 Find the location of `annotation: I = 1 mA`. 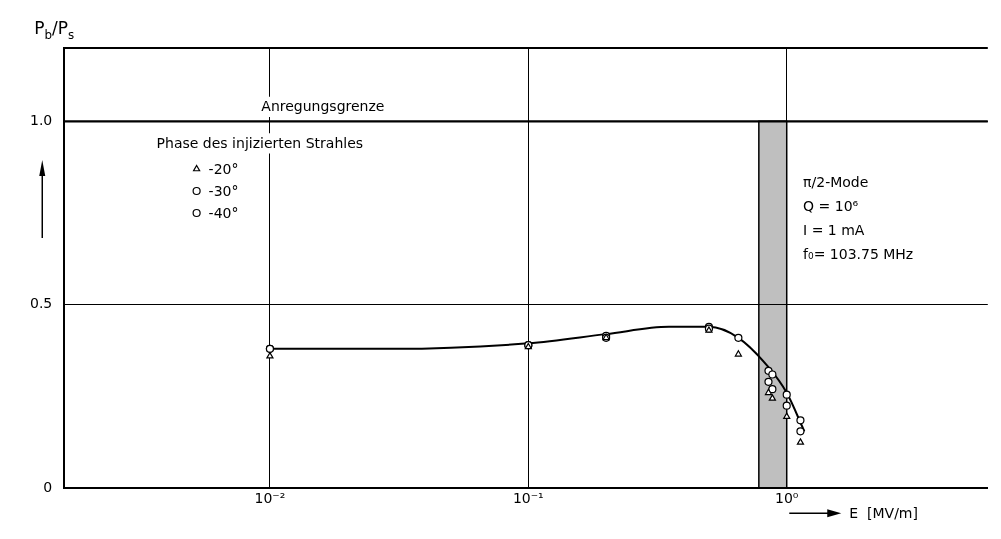

annotation: I = 1 mA is located at coordinates (834, 230).